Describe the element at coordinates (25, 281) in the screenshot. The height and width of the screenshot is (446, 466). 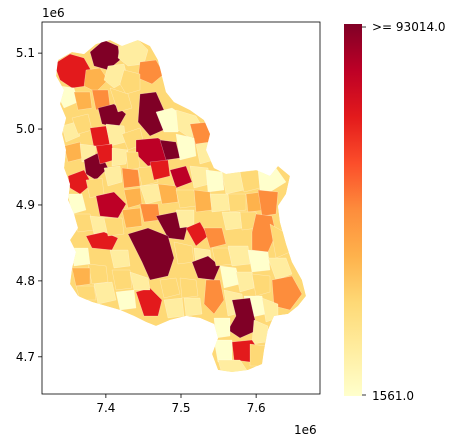
I see `y-tick-label: 4.8` at that location.